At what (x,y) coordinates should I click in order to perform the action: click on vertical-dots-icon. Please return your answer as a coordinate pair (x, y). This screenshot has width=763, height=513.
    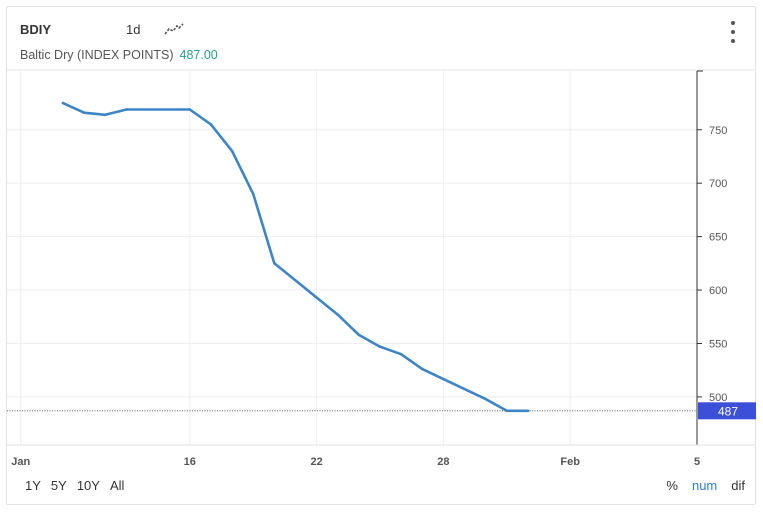
    Looking at the image, I should click on (733, 32).